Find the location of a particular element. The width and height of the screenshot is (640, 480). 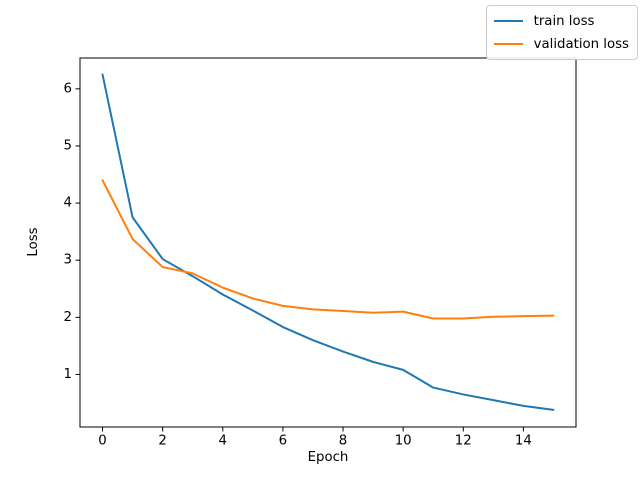

x-tick-label: 8 is located at coordinates (343, 440).